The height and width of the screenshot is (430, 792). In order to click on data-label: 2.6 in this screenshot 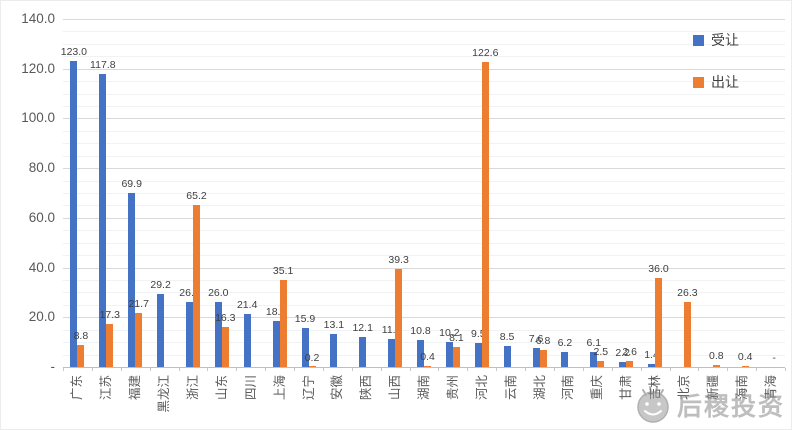, I will do `click(629, 351)`.